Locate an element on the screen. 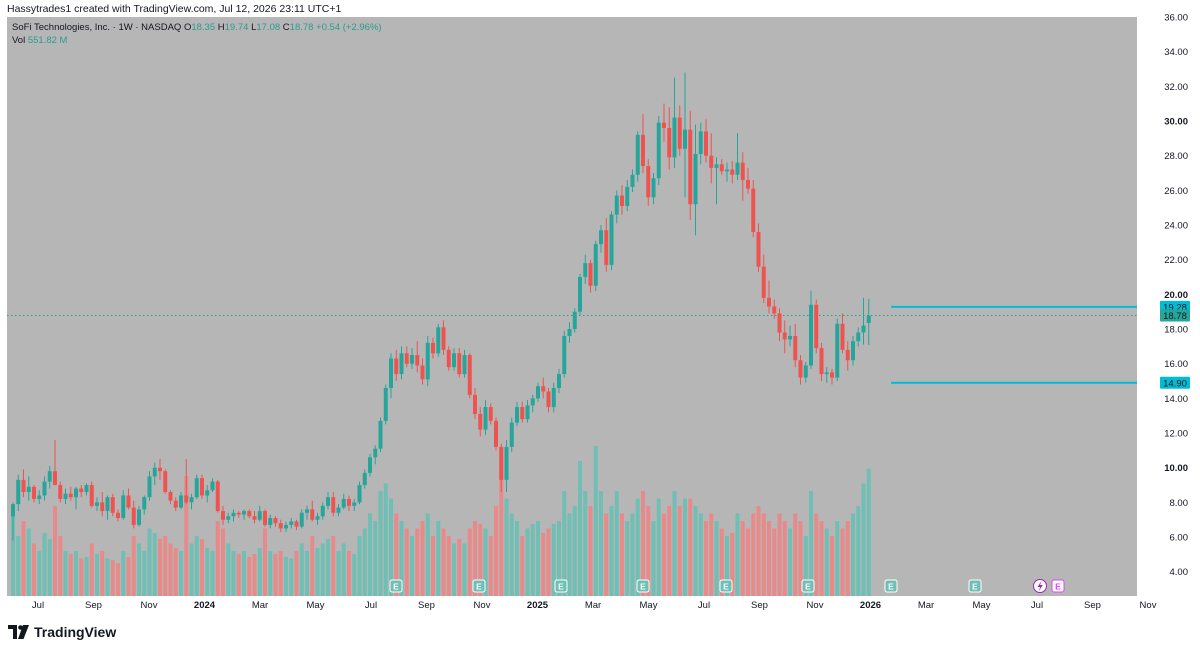 This screenshot has height=653, width=1200. high-label: H is located at coordinates (221, 27).